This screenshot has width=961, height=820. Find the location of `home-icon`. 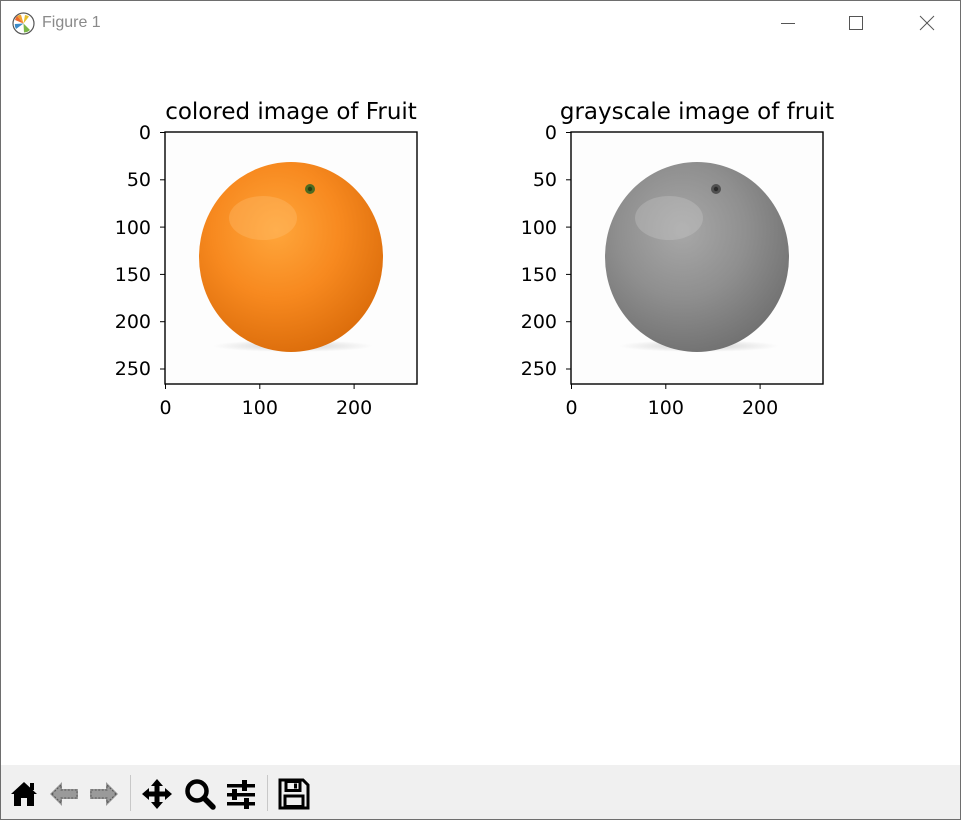

home-icon is located at coordinates (24, 794).